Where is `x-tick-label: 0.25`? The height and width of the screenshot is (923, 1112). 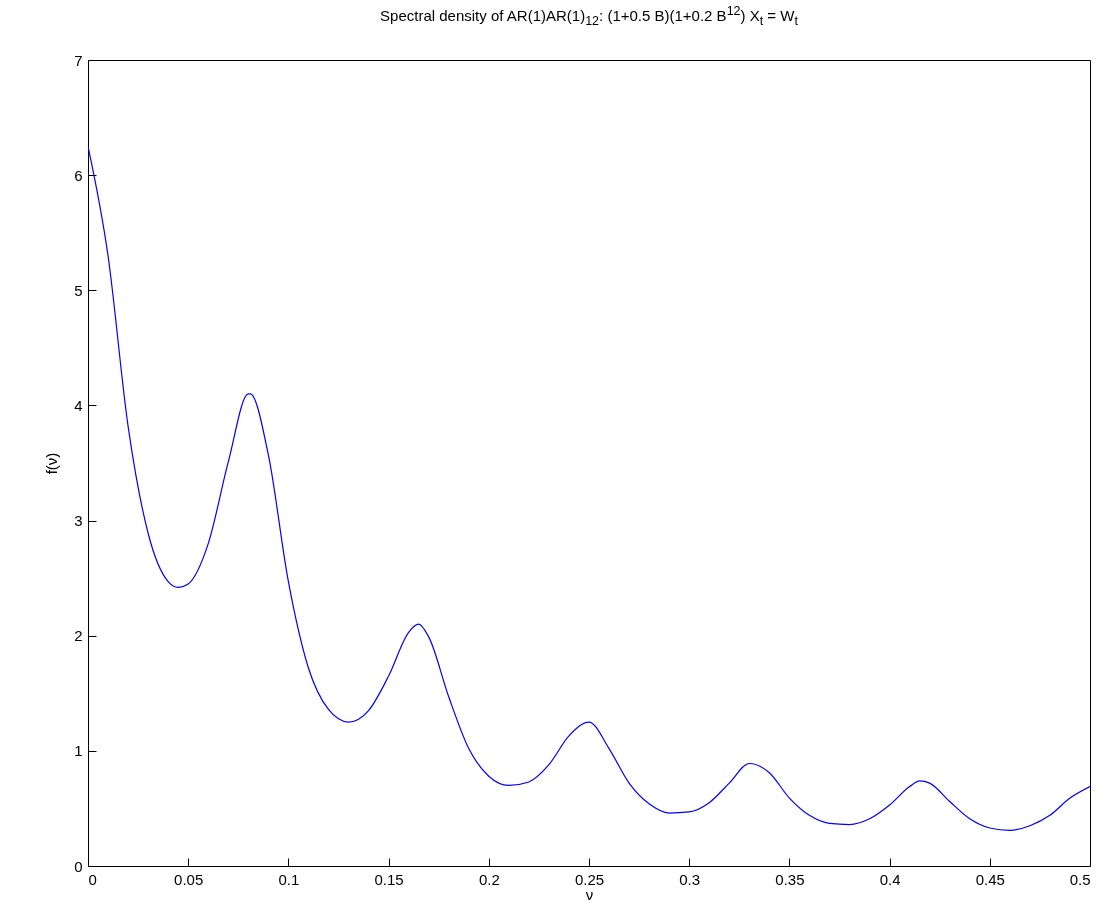
x-tick-label: 0.25 is located at coordinates (589, 879).